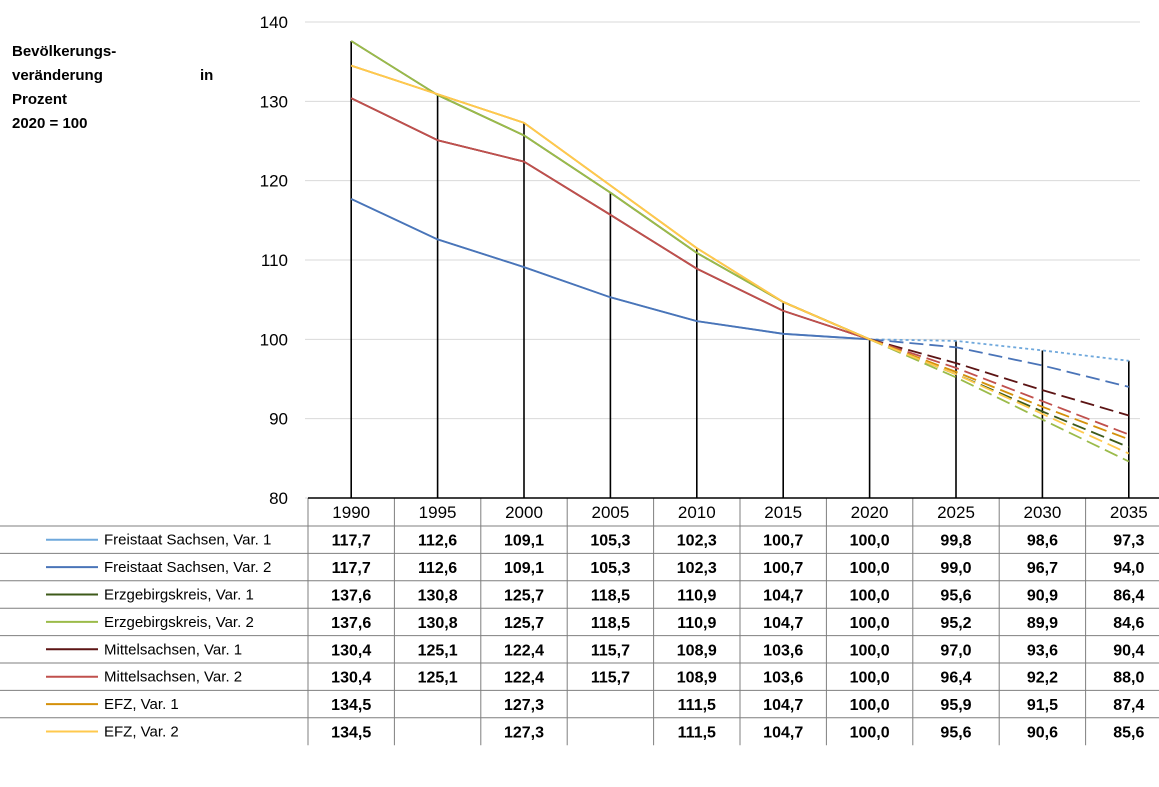 This screenshot has width=1159, height=787. Describe the element at coordinates (1128, 623) in the screenshot. I see `data-label: 84,6` at that location.